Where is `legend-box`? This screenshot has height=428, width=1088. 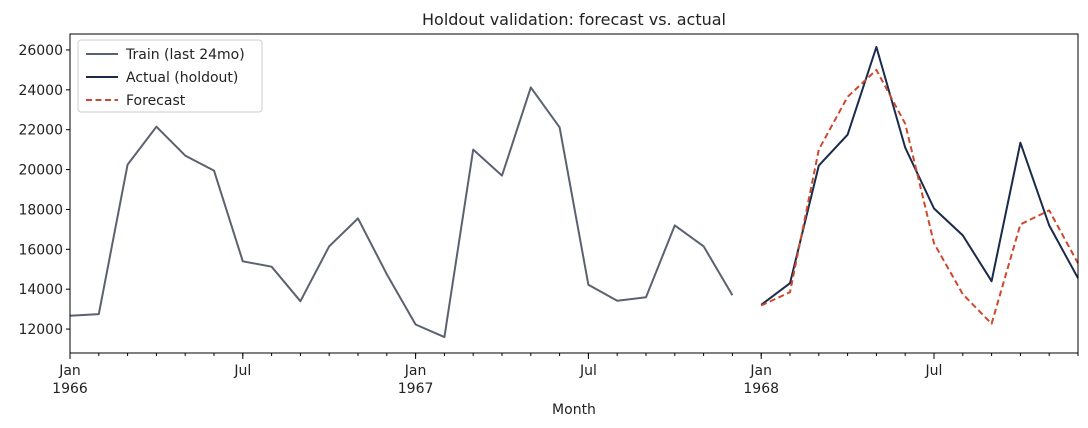 legend-box is located at coordinates (170, 76).